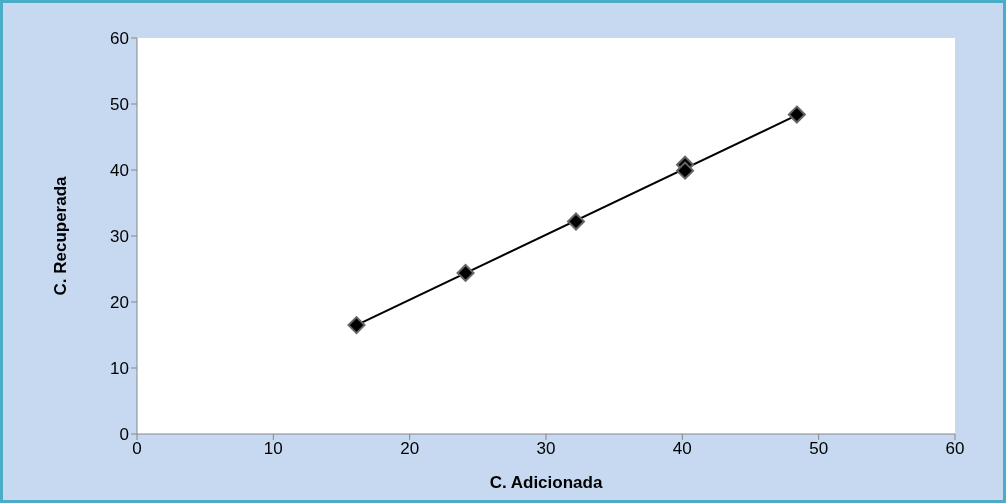 Image resolution: width=1006 pixels, height=503 pixels. Describe the element at coordinates (682, 449) in the screenshot. I see `x-tick-label: 40` at that location.